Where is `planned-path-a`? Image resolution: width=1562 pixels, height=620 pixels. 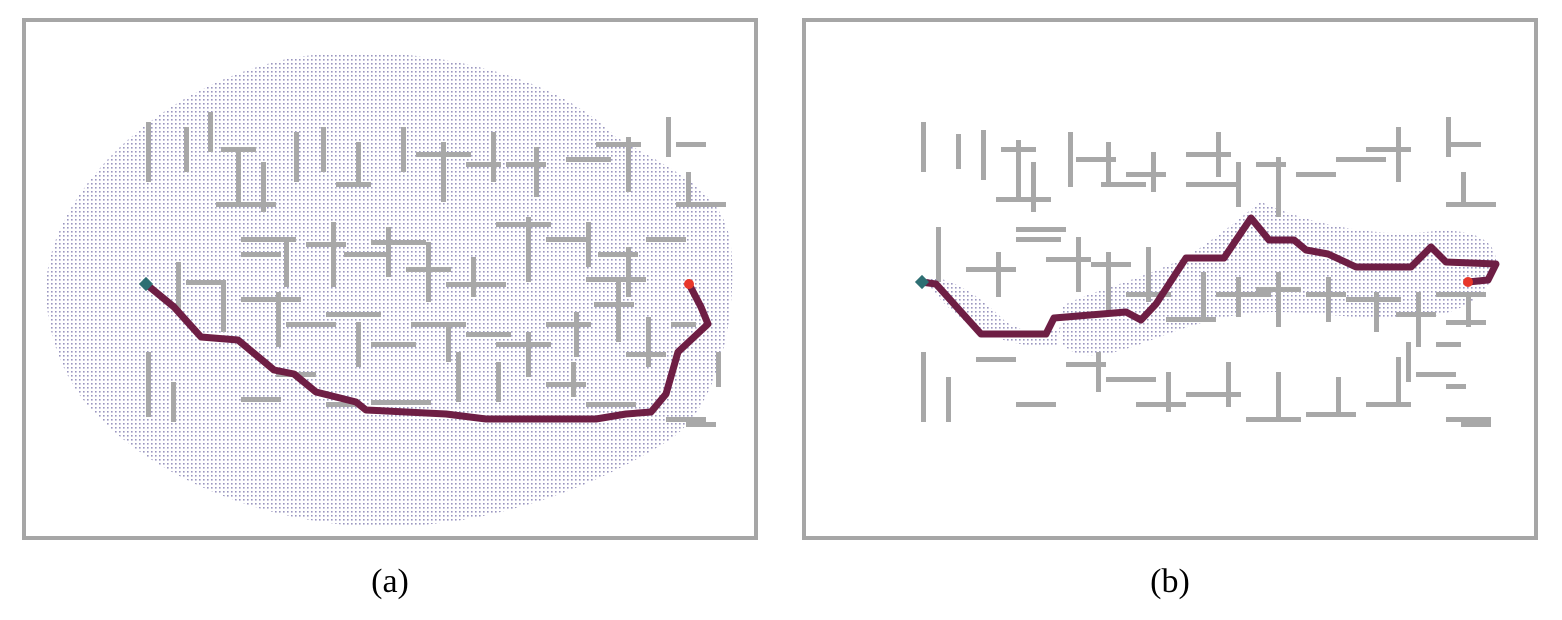 planned-path-a is located at coordinates (427, 351).